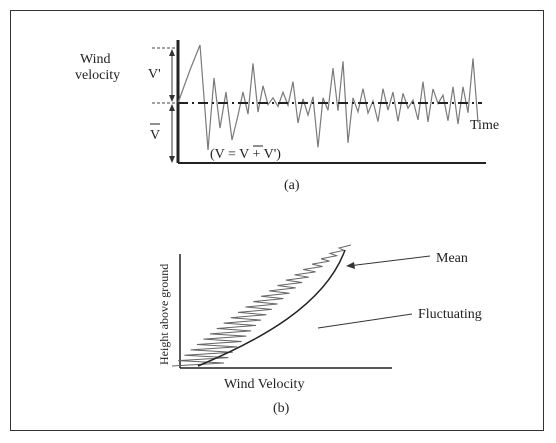 This screenshot has height=443, width=556. I want to click on panel-b-caption: (b), so click(281, 408).